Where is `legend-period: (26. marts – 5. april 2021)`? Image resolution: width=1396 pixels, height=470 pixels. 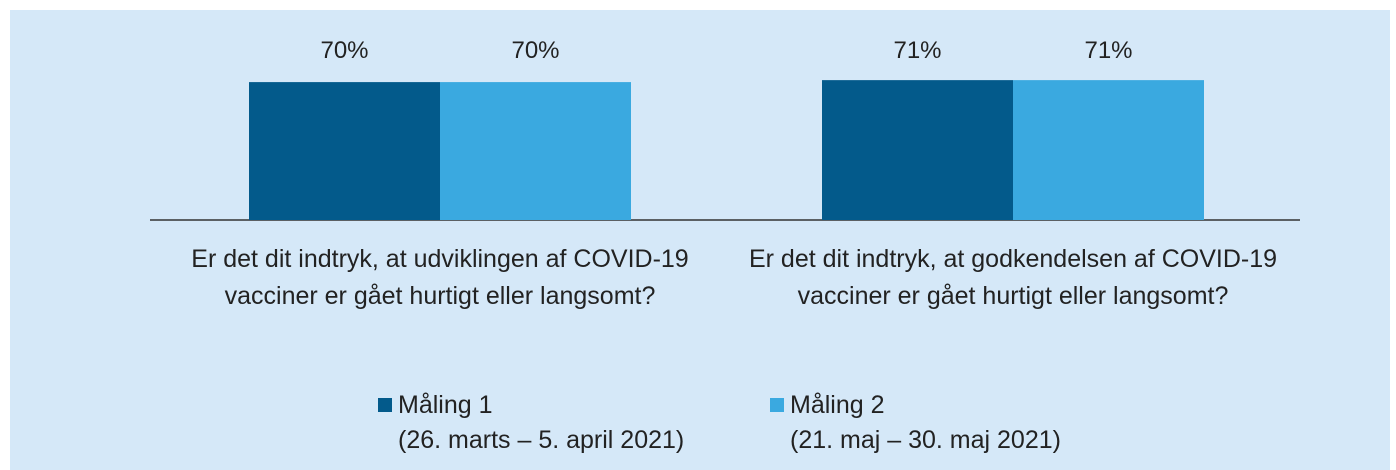 legend-period: (26. marts – 5. april 2021) is located at coordinates (541, 440).